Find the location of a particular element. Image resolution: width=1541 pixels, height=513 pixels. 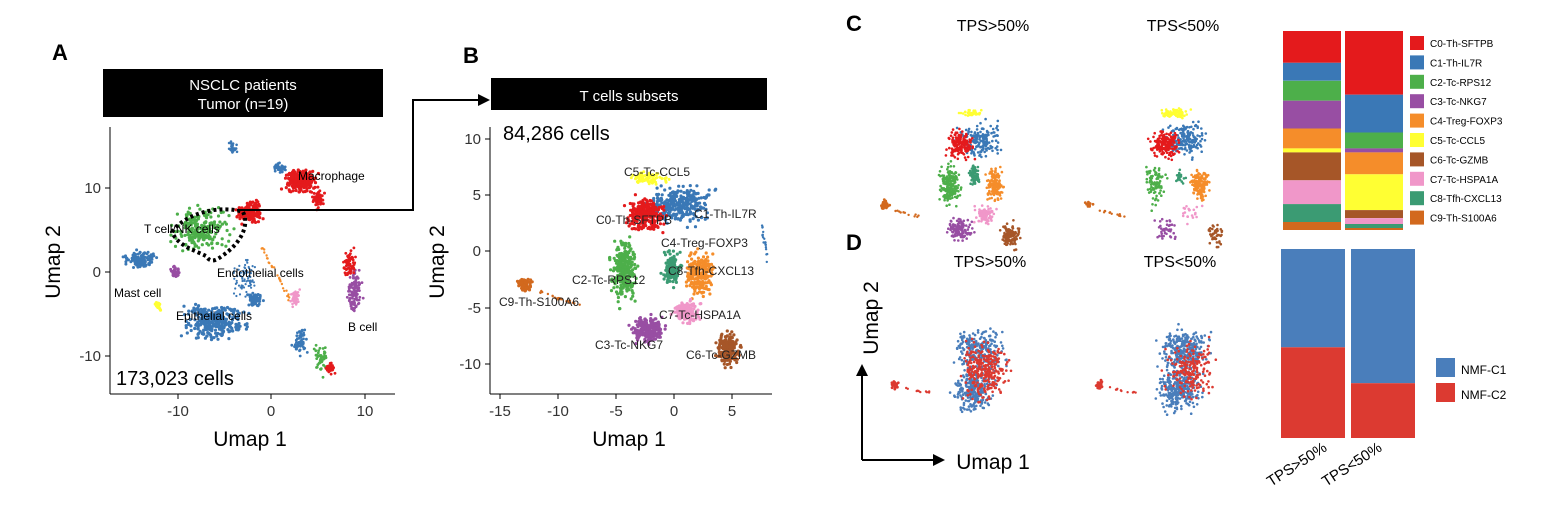

panel-a-xlabel: Umap 1 is located at coordinates (250, 439).